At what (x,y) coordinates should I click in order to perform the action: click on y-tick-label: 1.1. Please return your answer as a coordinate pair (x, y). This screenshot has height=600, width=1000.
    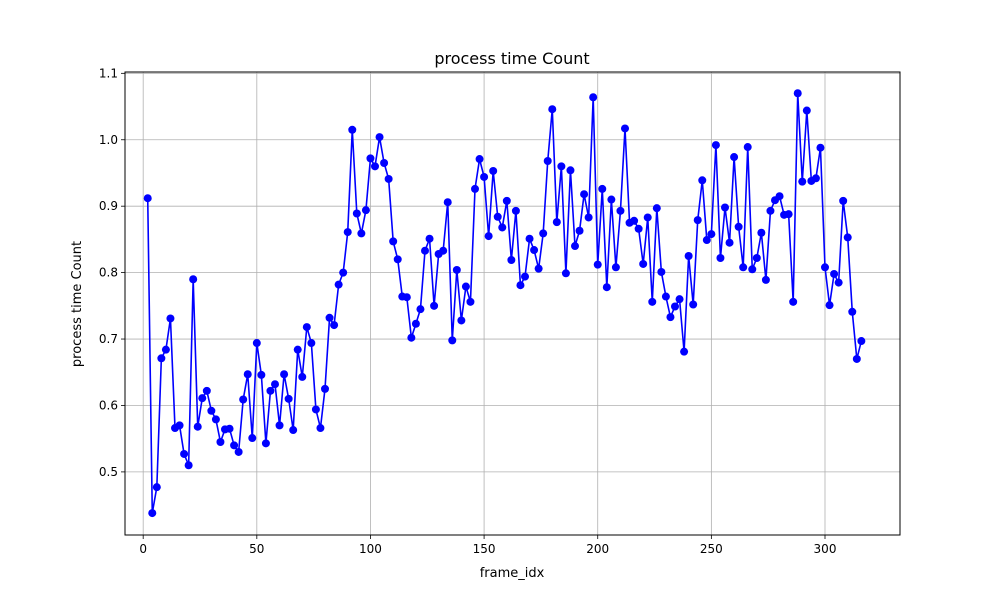
    Looking at the image, I should click on (108, 73).